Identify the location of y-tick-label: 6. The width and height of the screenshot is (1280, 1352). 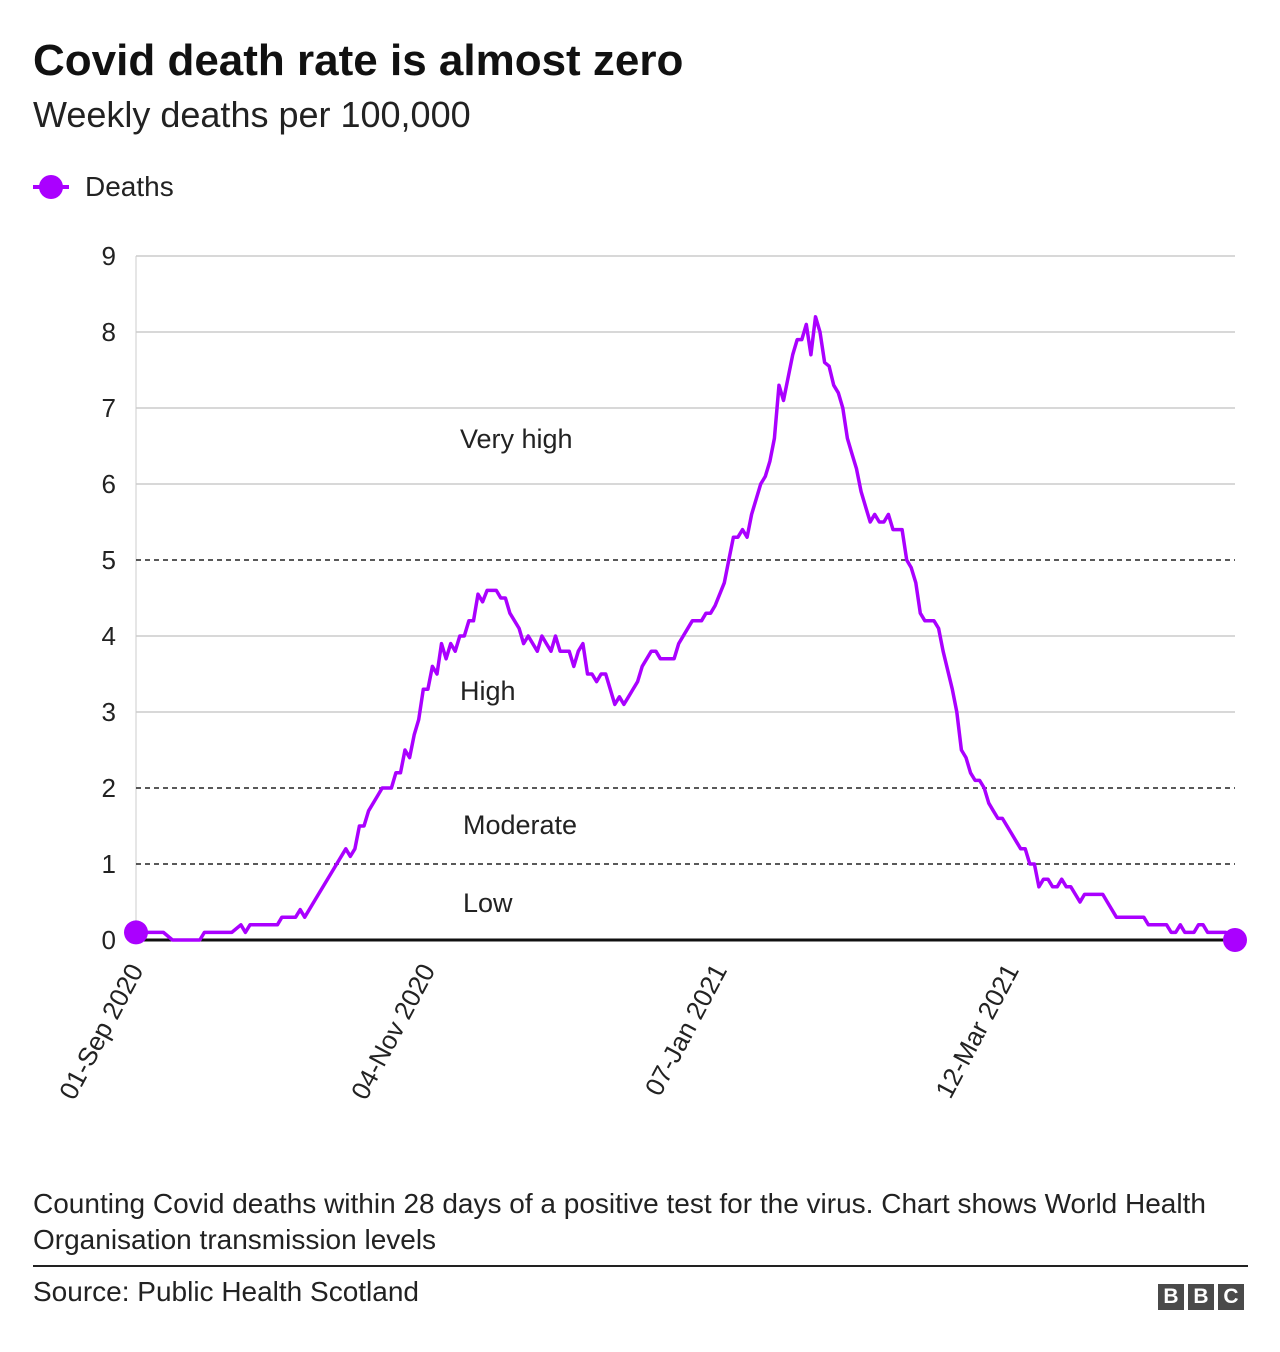
(109, 484).